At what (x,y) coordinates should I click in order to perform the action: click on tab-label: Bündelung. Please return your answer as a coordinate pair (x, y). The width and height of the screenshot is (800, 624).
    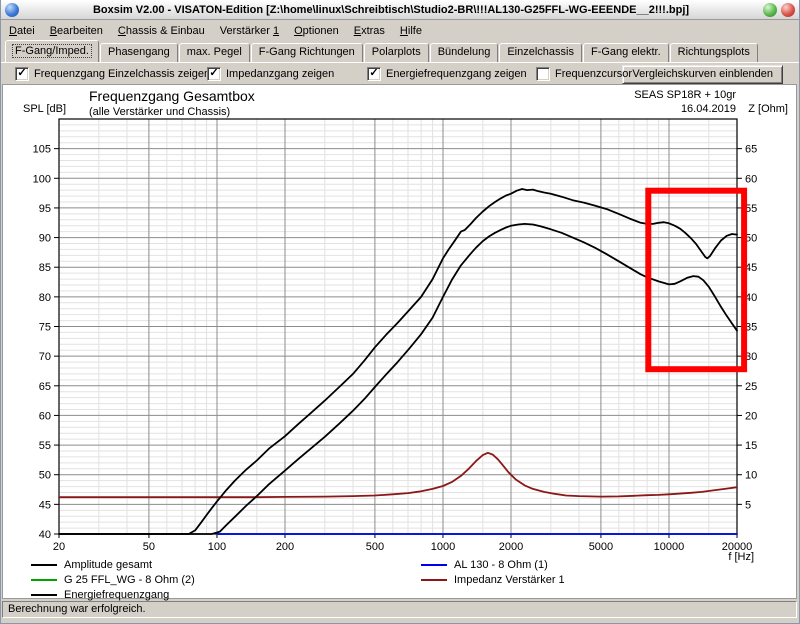
    Looking at the image, I should click on (464, 52).